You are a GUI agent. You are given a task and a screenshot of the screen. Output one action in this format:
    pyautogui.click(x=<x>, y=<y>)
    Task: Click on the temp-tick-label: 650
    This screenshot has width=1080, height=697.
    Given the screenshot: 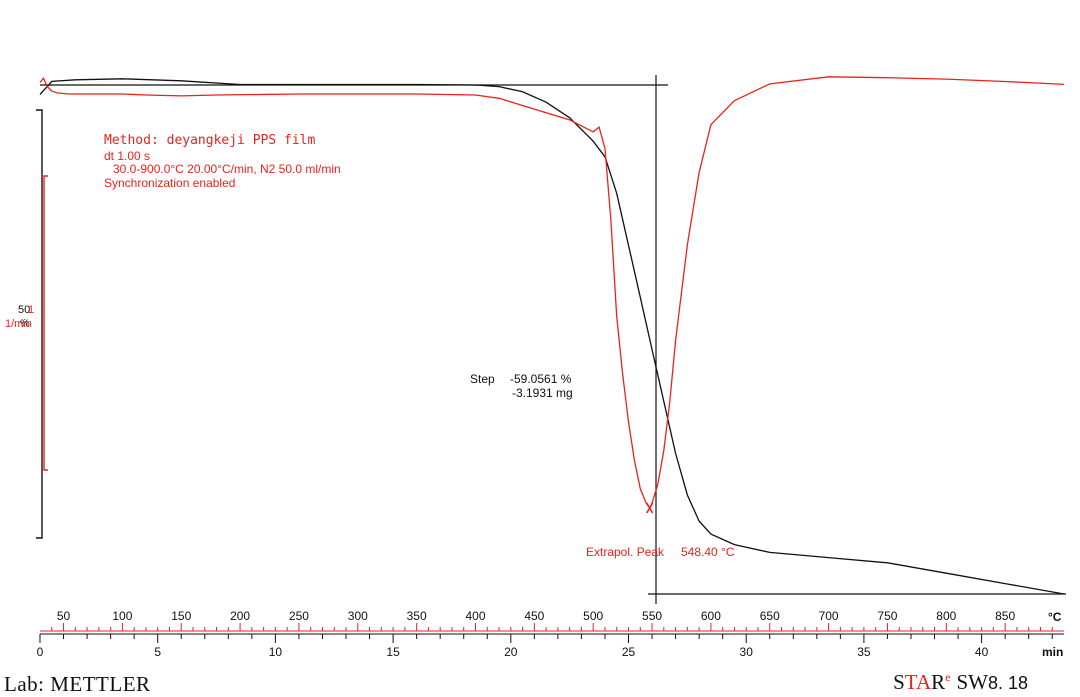 What is the action you would take?
    pyautogui.click(x=770, y=616)
    